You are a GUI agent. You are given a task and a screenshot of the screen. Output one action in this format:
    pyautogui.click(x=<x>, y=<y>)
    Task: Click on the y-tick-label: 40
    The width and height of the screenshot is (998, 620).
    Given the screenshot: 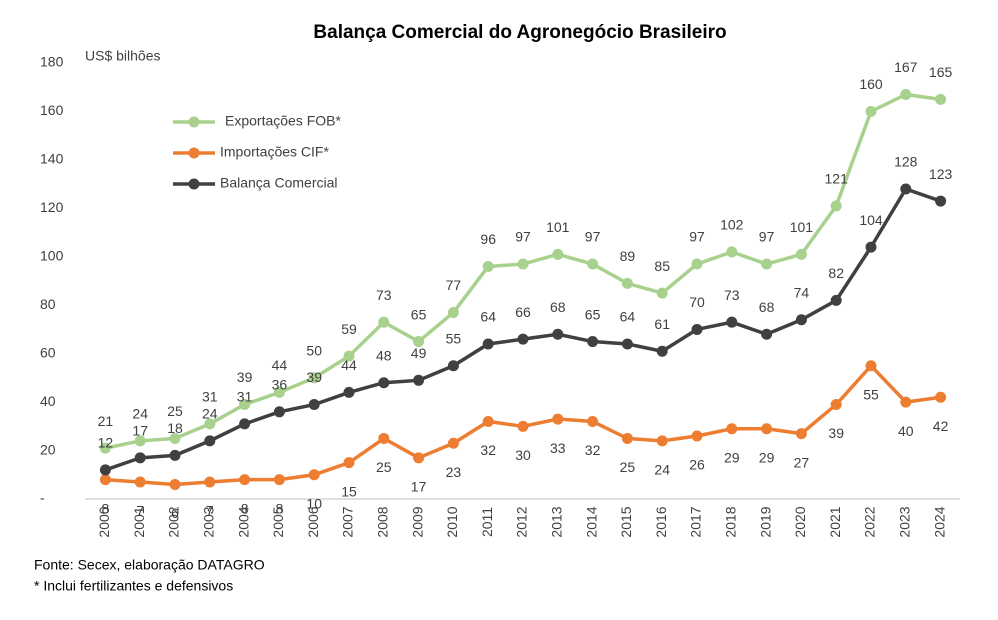 What is the action you would take?
    pyautogui.click(x=48, y=401)
    